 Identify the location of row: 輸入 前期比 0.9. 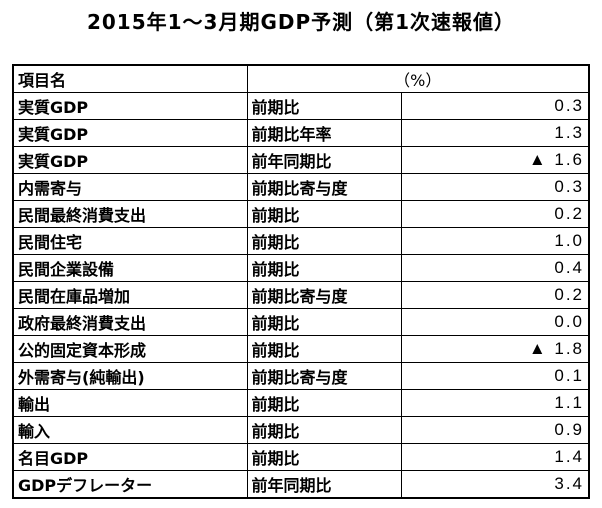
(301, 430).